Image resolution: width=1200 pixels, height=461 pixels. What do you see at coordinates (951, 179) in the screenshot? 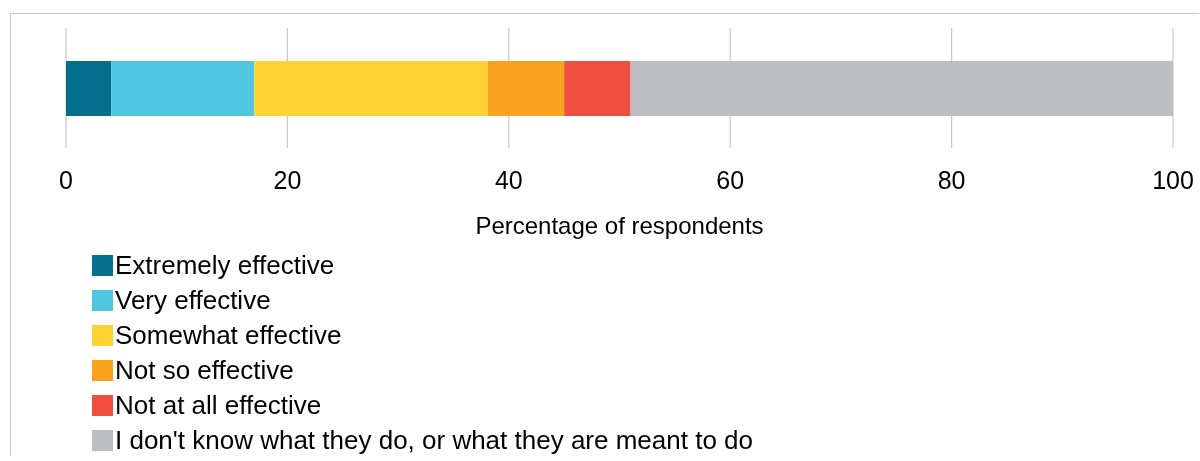
I see `x-tick-label: 80` at bounding box center [951, 179].